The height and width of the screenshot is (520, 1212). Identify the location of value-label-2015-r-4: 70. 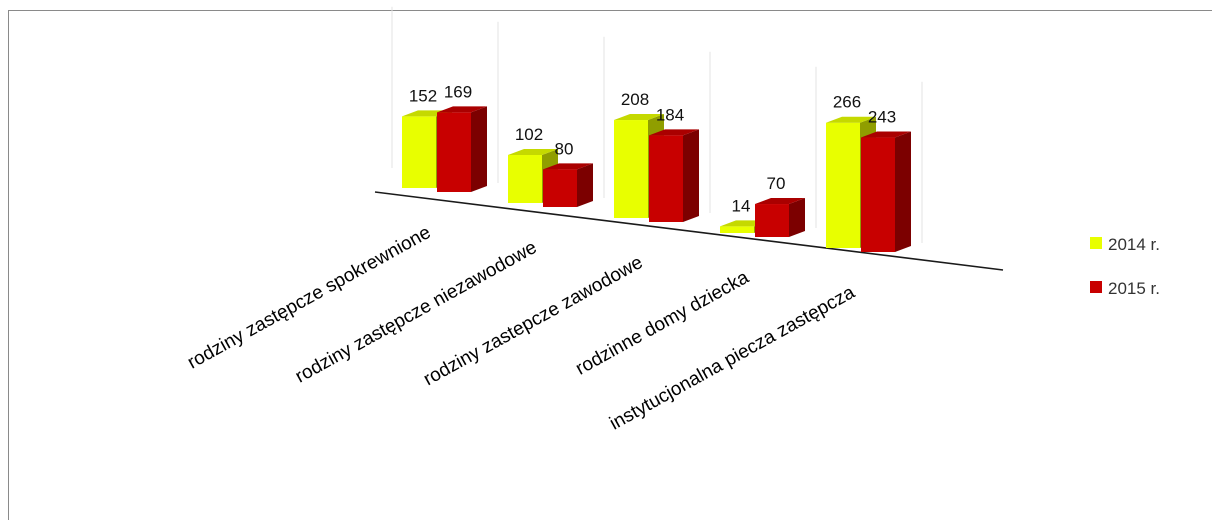
(776, 183).